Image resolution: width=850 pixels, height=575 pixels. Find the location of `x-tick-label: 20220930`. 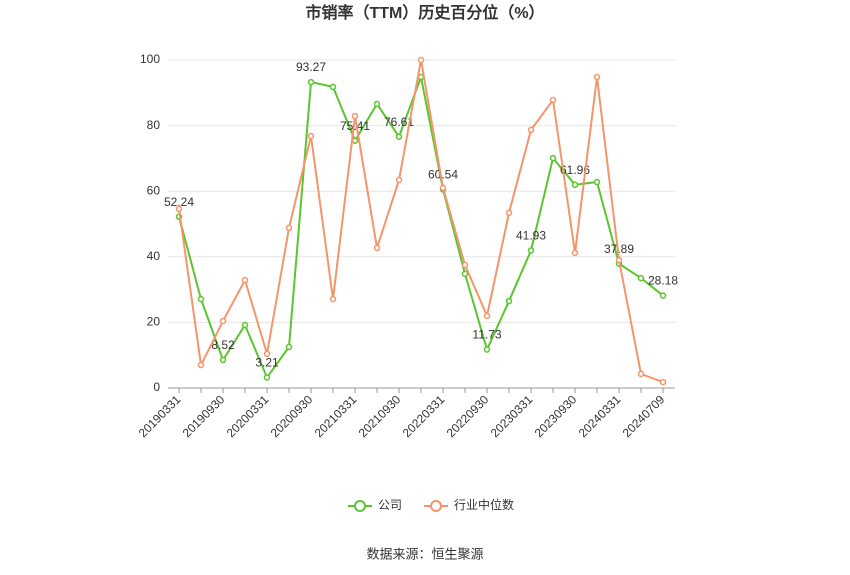

x-tick-label: 20220930 is located at coordinates (468, 416).